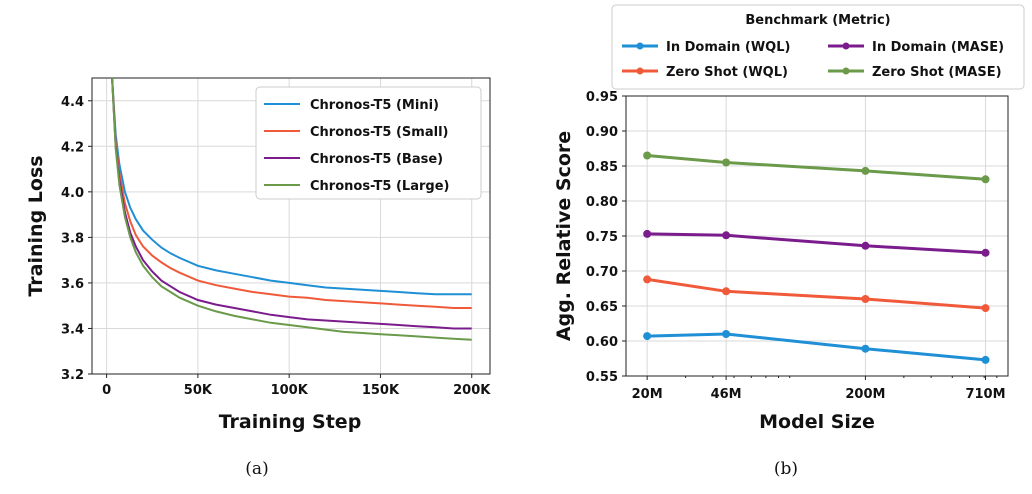  I want to click on series-line-in-domain-mase-, so click(816, 243).